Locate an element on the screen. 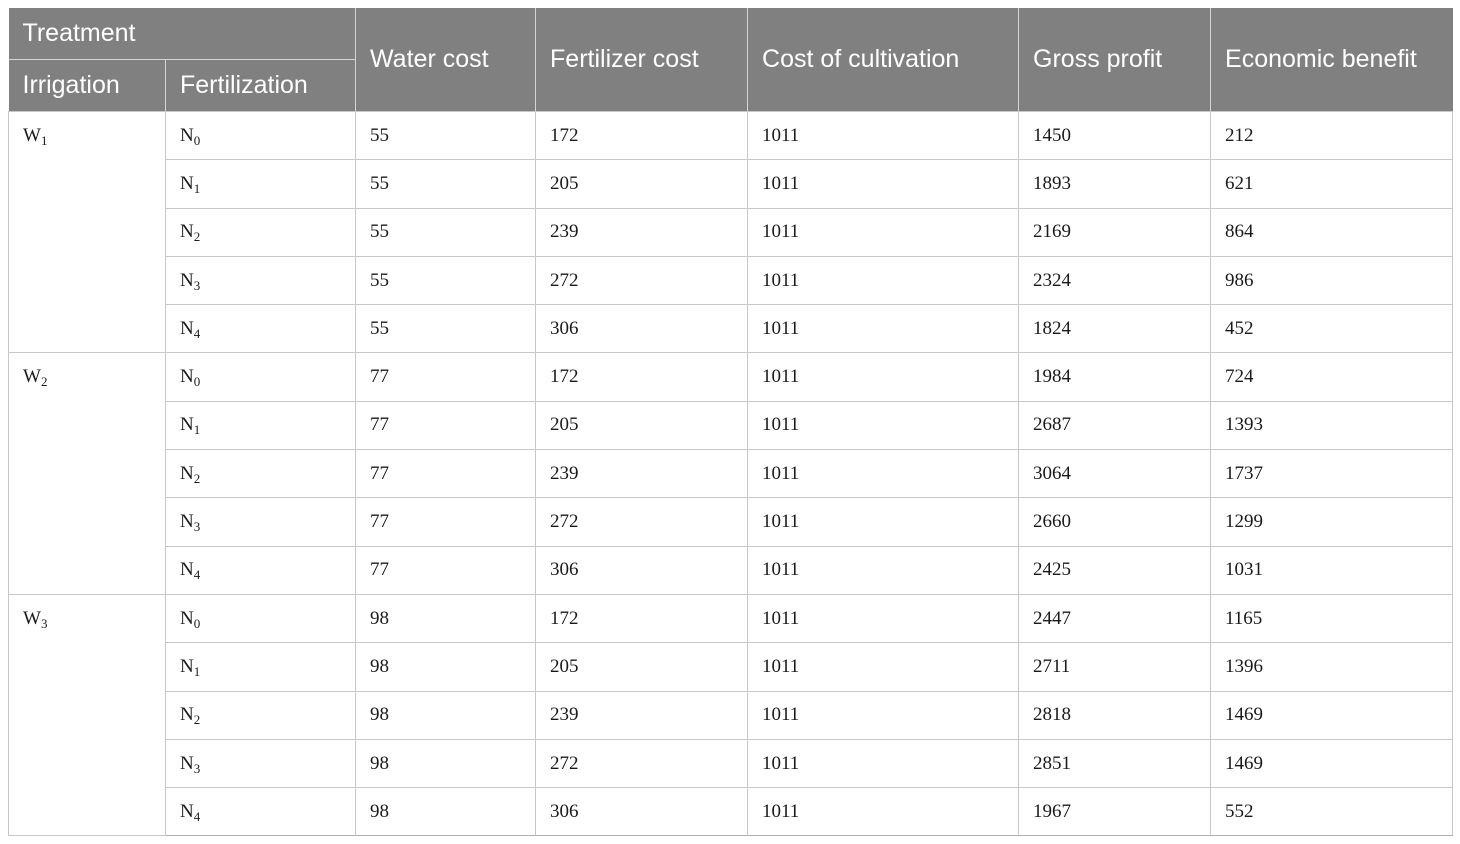  table-row: N3 98 272 1011 2851 1469 is located at coordinates (731, 763).